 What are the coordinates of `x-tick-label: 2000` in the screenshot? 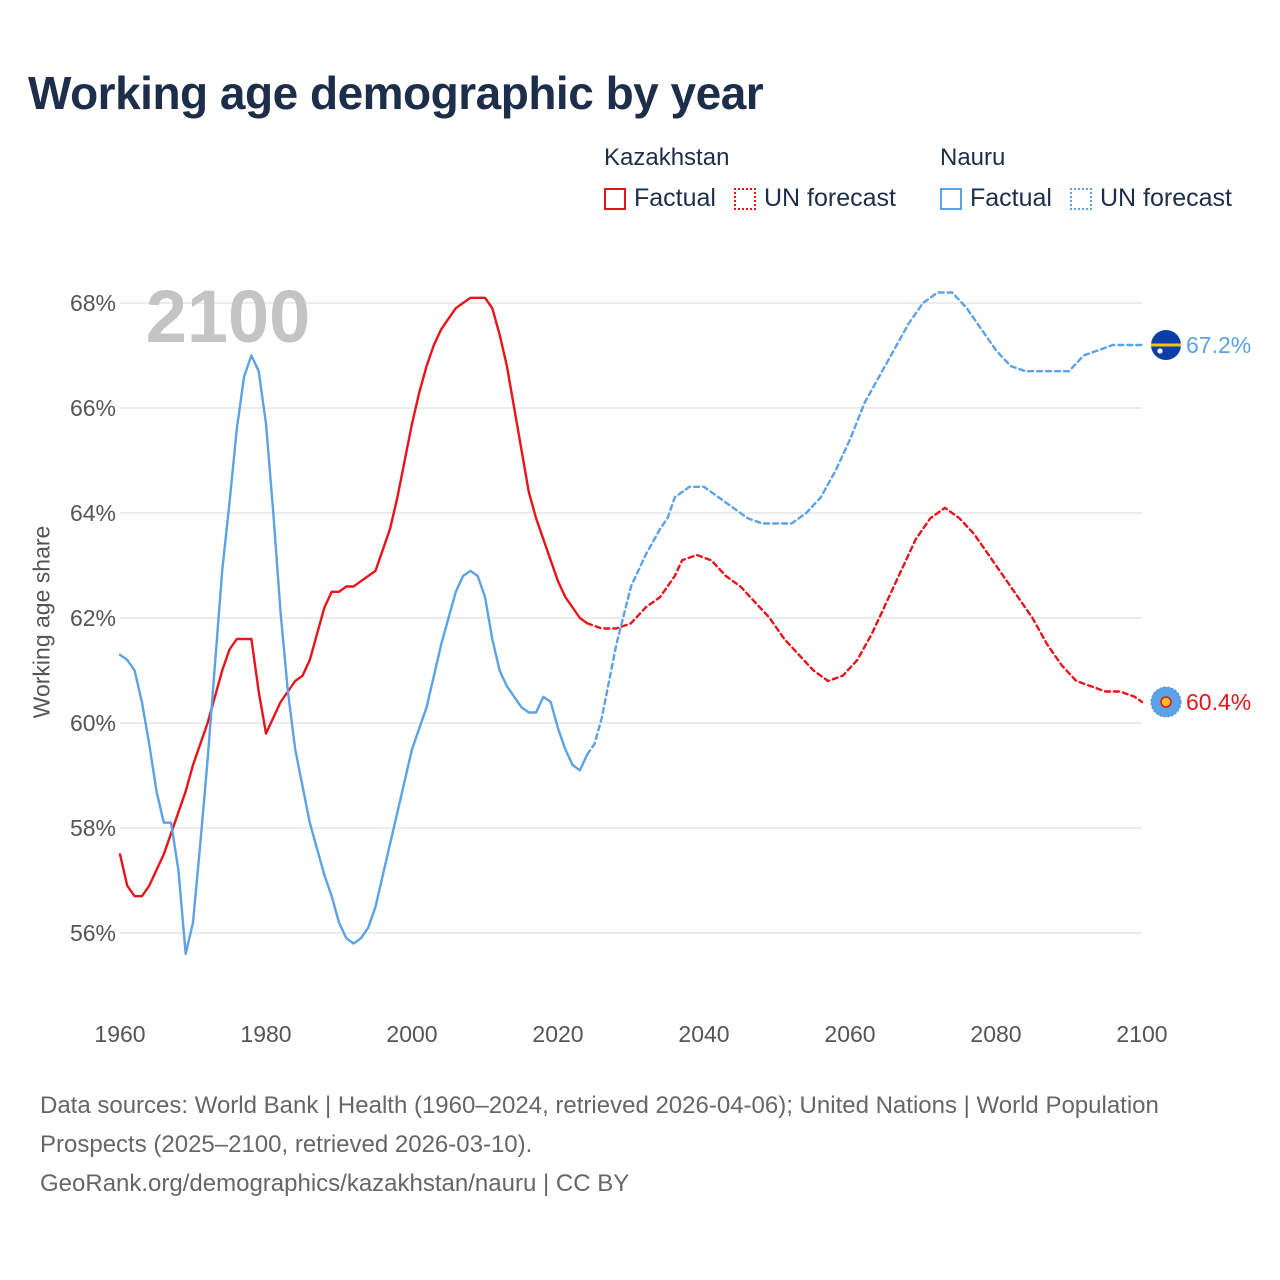 It's located at (411, 1034).